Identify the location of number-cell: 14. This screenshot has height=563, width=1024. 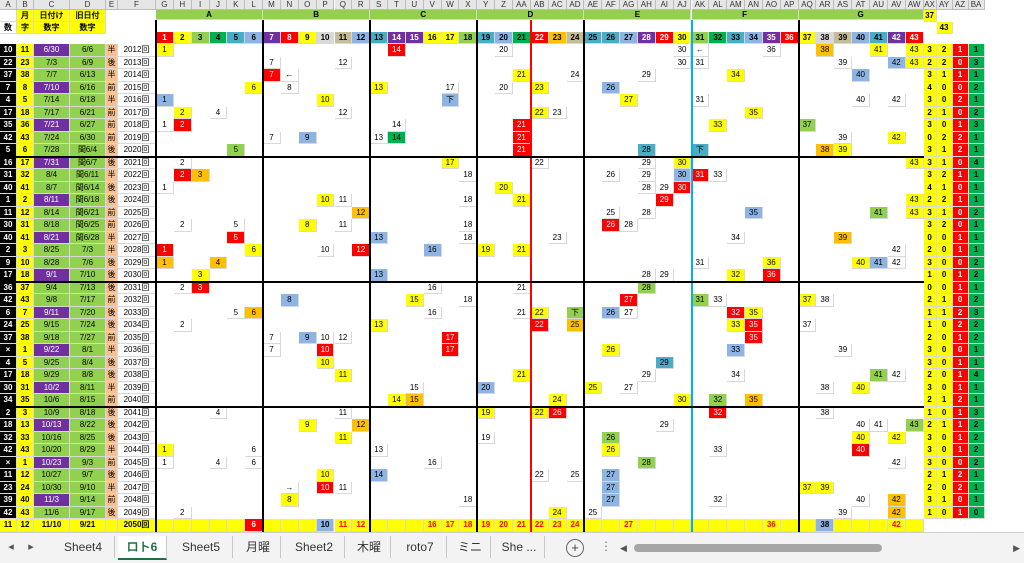
(397, 125).